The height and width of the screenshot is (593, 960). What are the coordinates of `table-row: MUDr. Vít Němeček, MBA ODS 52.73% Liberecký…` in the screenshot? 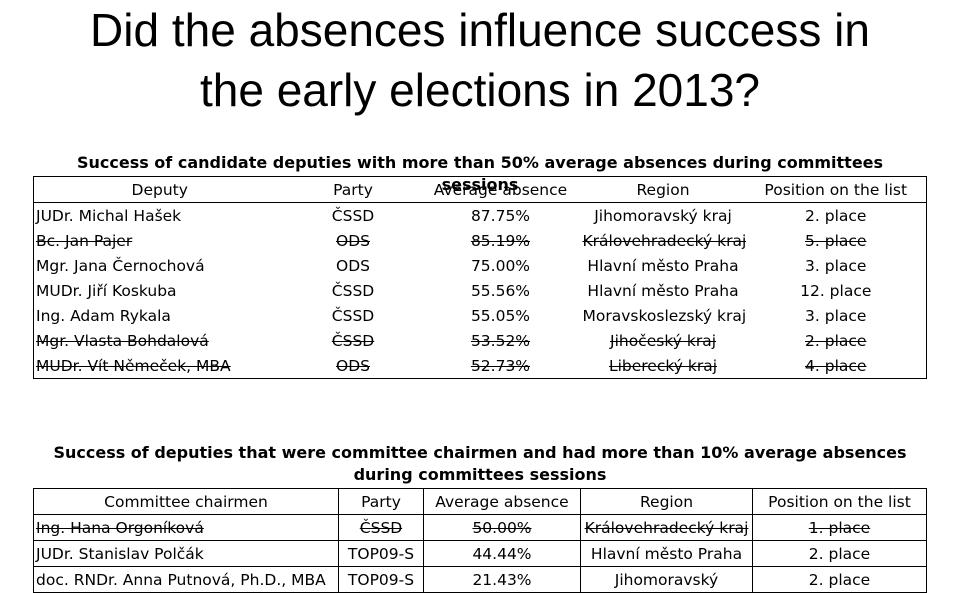 It's located at (480, 366).